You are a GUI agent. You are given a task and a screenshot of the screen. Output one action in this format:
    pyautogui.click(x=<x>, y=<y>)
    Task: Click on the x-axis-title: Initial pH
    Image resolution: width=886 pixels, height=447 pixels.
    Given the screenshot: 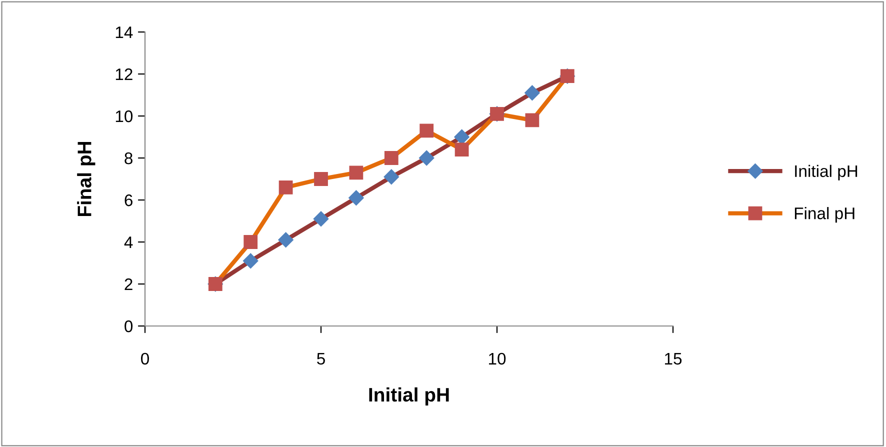 What is the action you would take?
    pyautogui.click(x=409, y=396)
    